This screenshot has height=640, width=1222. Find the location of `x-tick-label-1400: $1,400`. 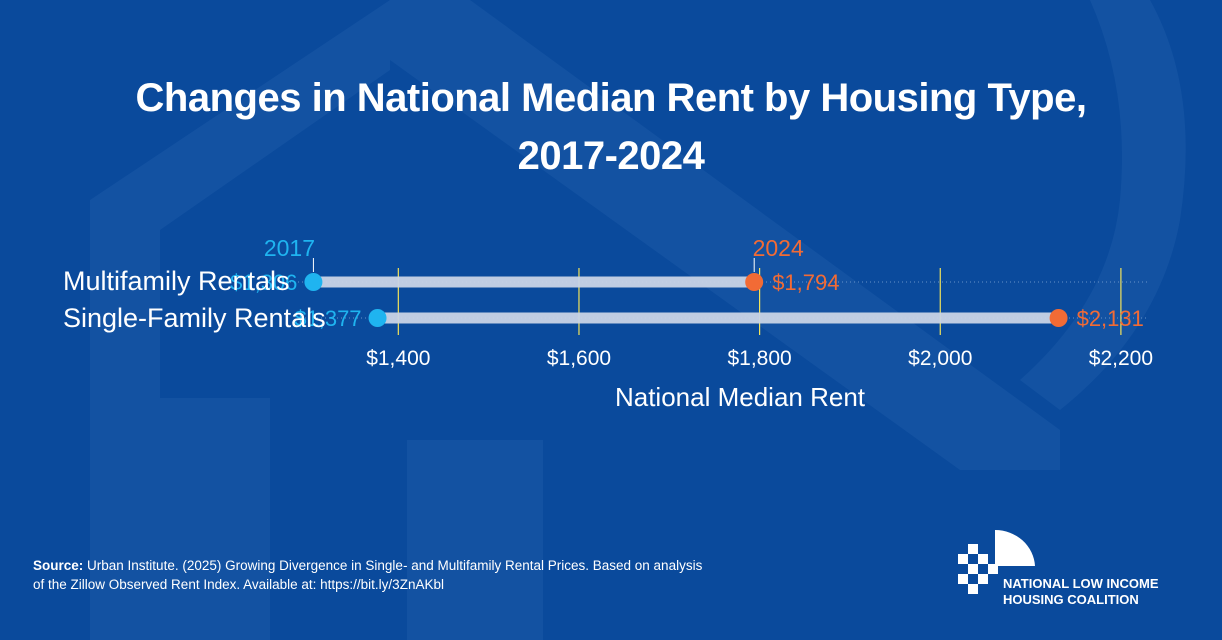

x-tick-label-1400: $1,400 is located at coordinates (398, 358).